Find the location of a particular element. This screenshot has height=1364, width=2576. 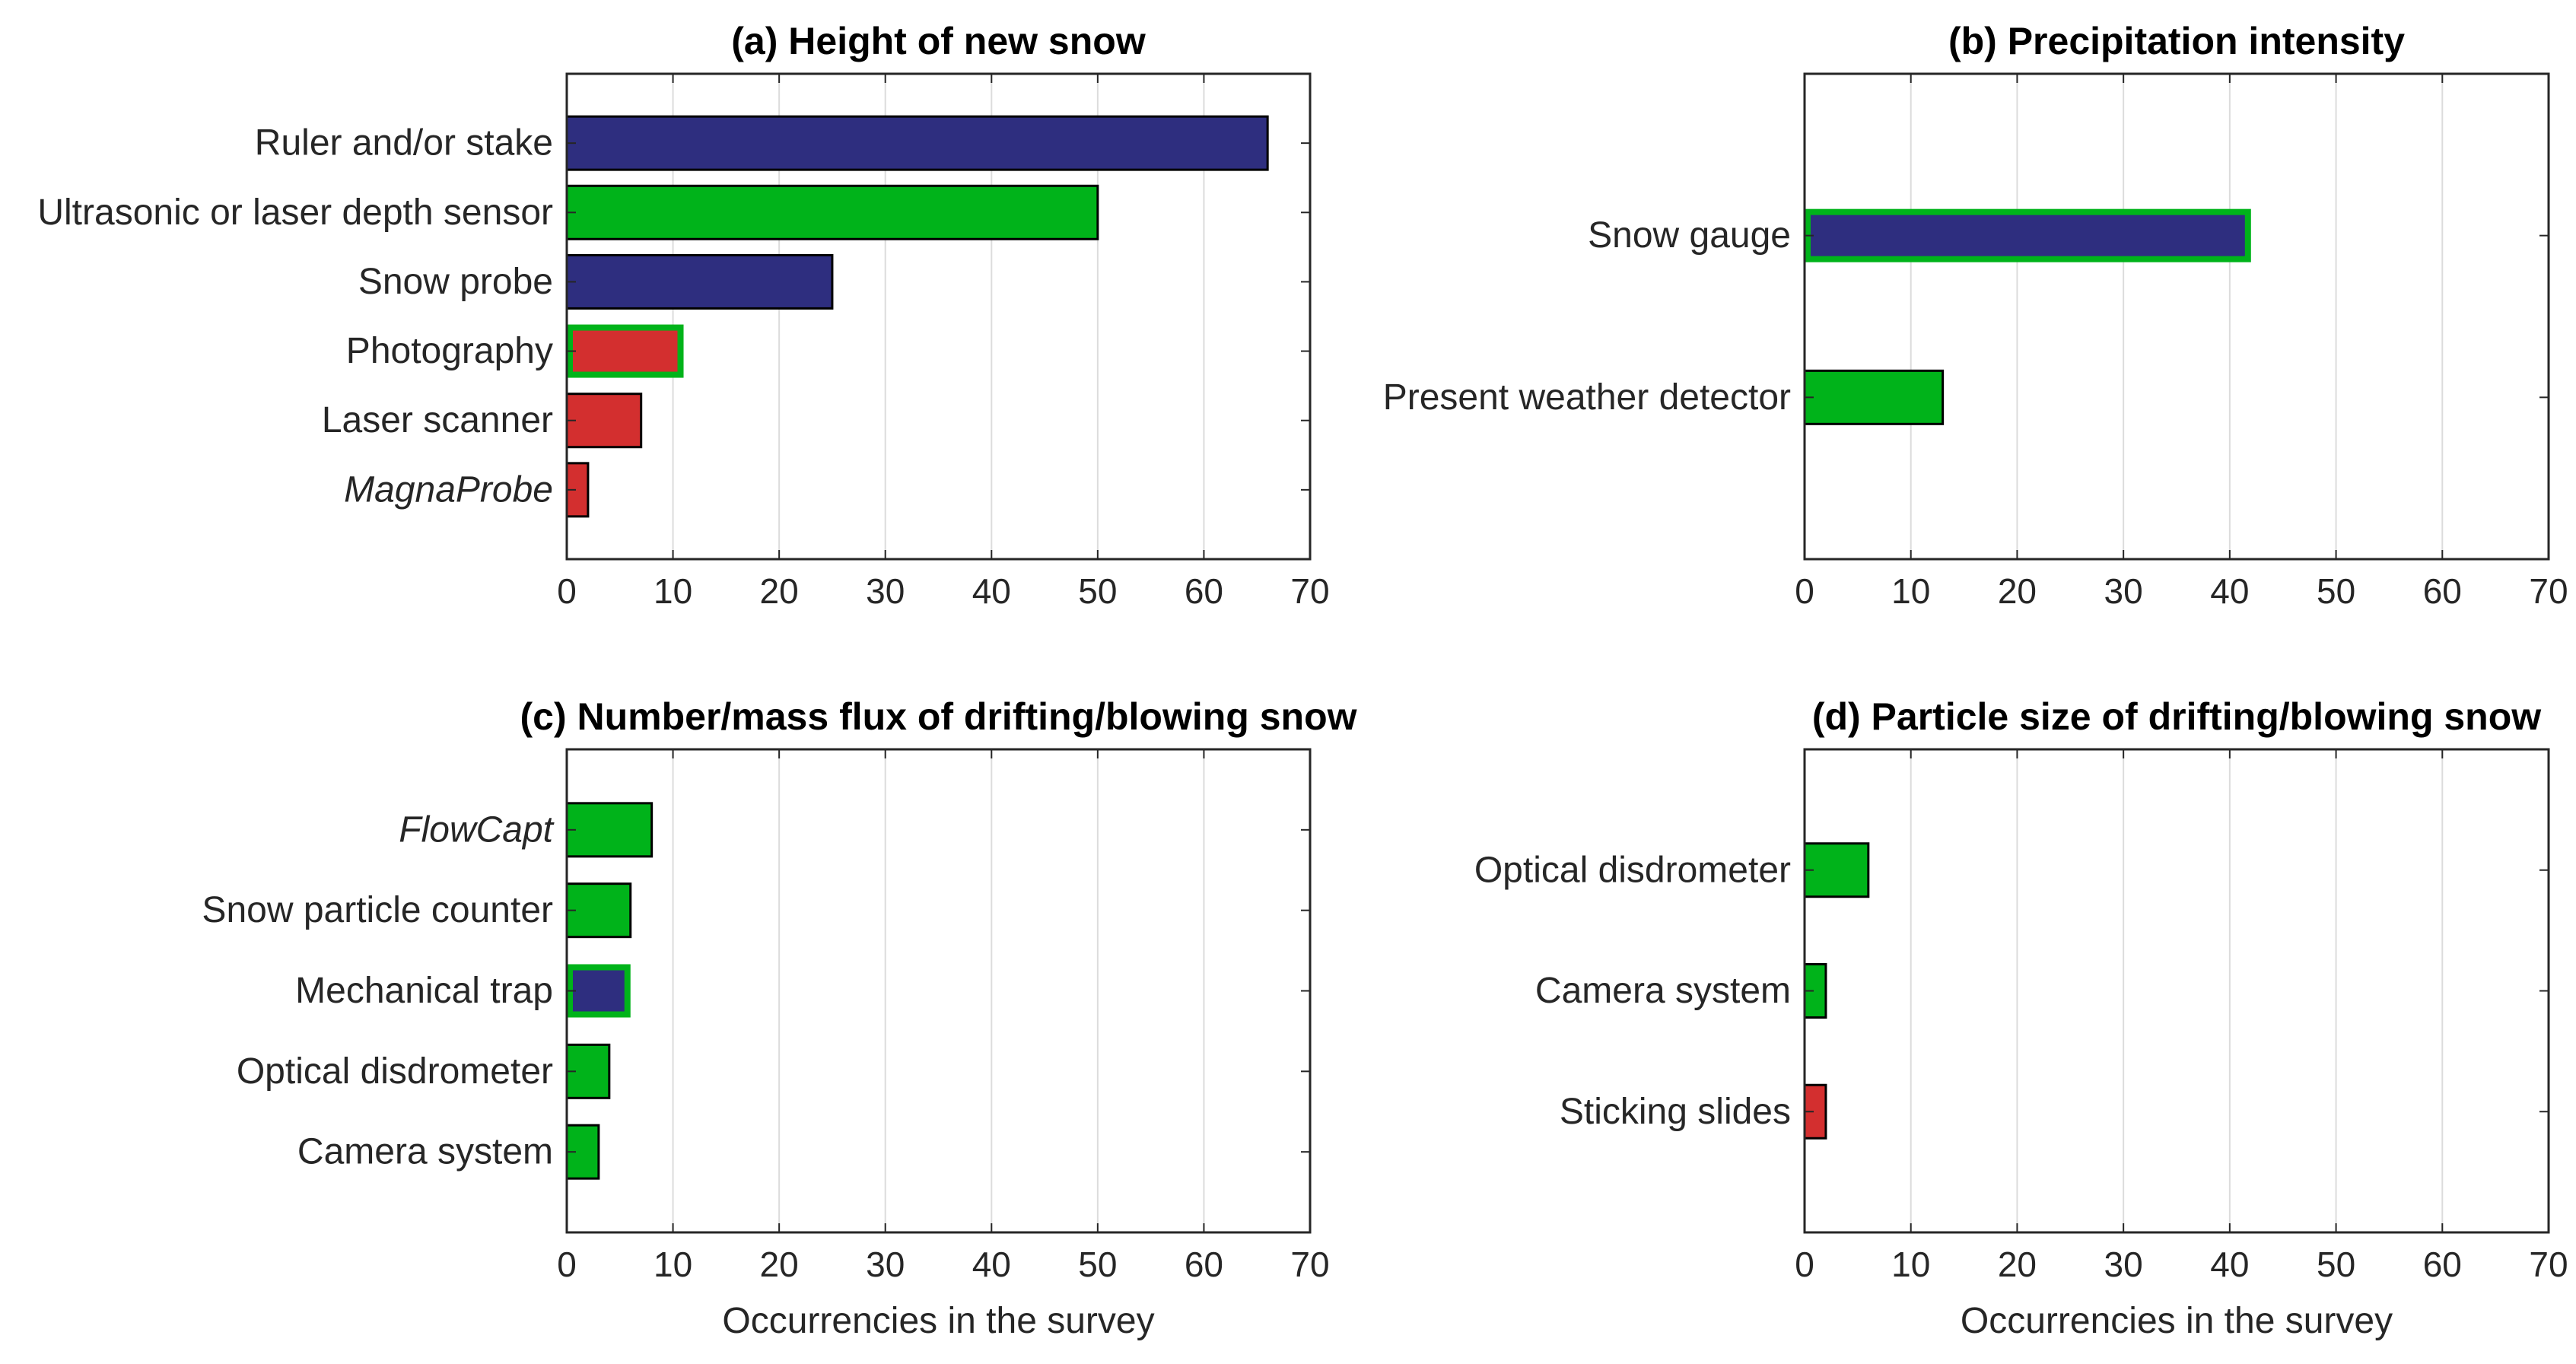

category-label: Snow probe is located at coordinates (456, 282).